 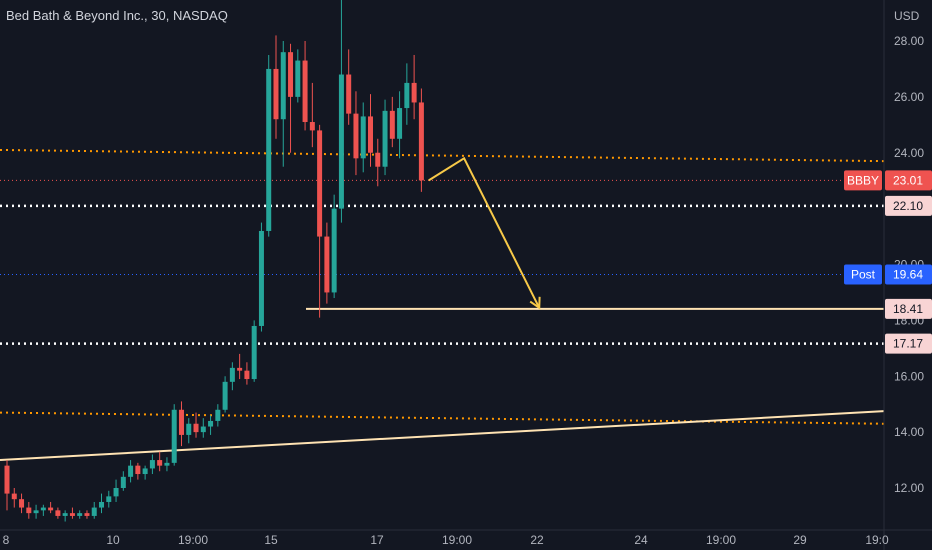 I want to click on time-axis: 8 10 19:00 15 17 19:00 22 24 19:00 29 19:0, so click(x=466, y=538).